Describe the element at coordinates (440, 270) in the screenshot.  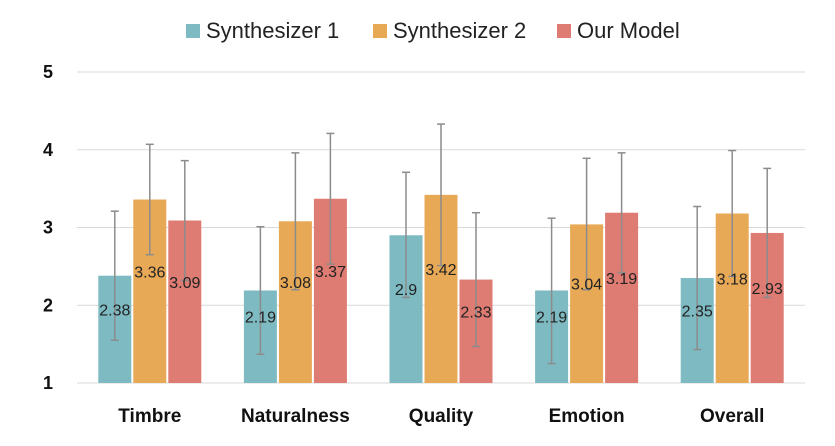
I see `data-label: 3.42` at that location.